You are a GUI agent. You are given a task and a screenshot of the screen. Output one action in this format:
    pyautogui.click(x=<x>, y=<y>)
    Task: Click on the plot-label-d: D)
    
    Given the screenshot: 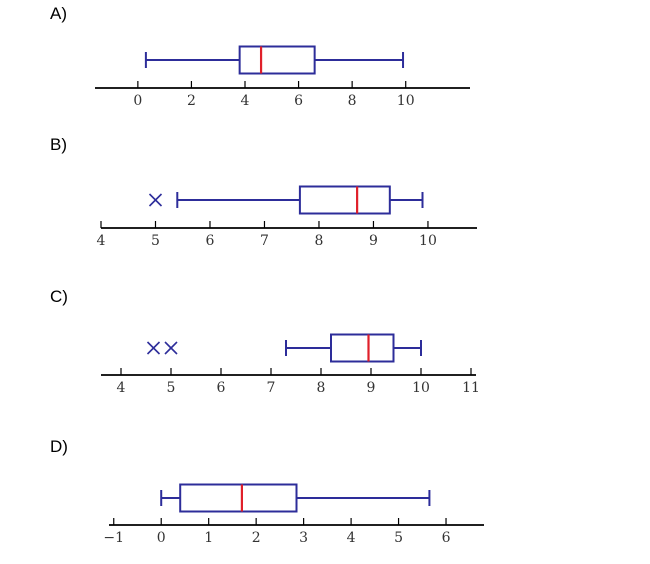 What is the action you would take?
    pyautogui.click(x=59, y=446)
    